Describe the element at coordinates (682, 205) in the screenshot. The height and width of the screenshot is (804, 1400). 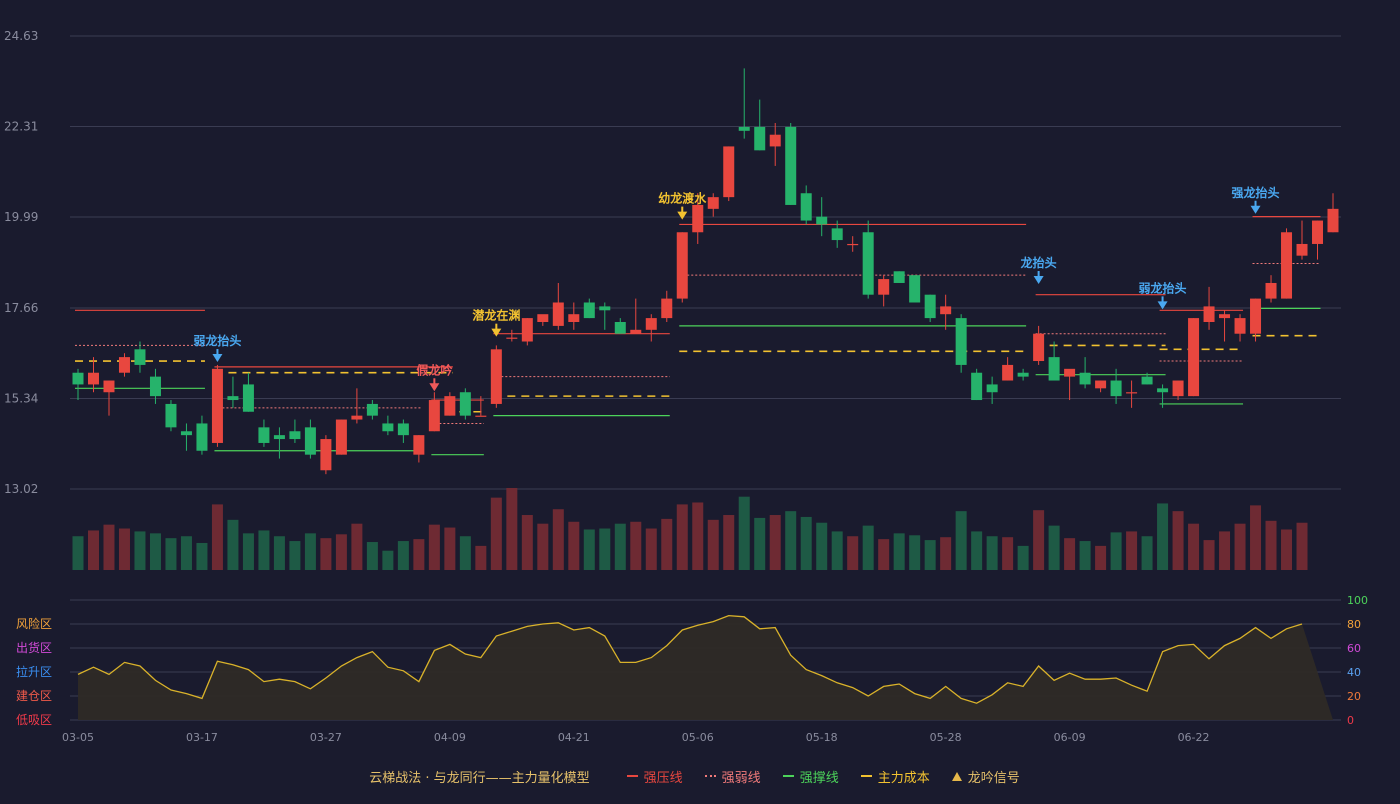
I see `signal-marker: 幼龙渡水` at that location.